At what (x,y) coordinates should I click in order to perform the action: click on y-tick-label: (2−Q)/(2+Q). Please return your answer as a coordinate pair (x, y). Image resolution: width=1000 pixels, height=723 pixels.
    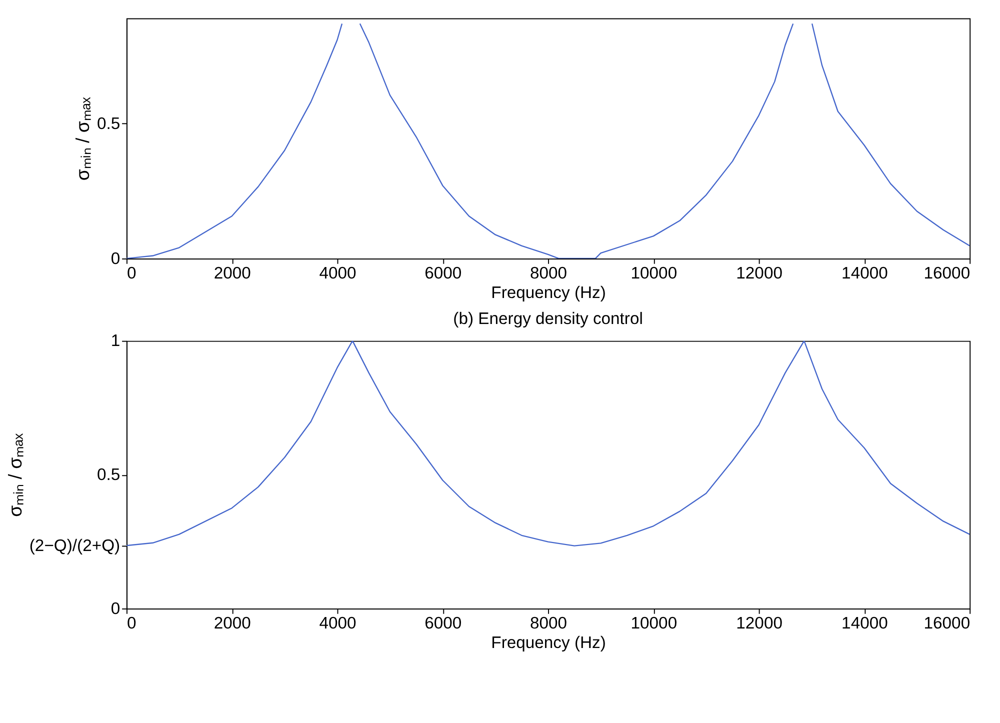
    Looking at the image, I should click on (74, 545).